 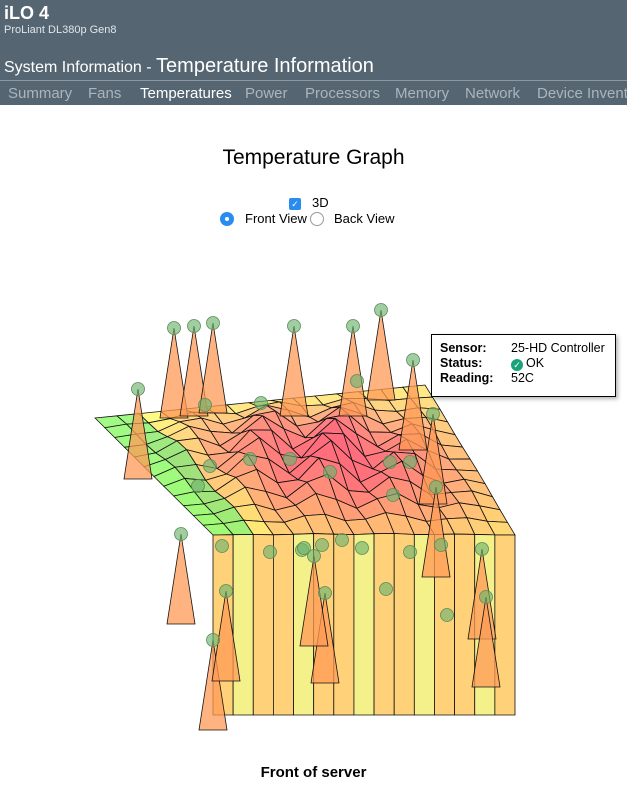 What do you see at coordinates (227, 219) in the screenshot?
I see `front-view-radio` at bounding box center [227, 219].